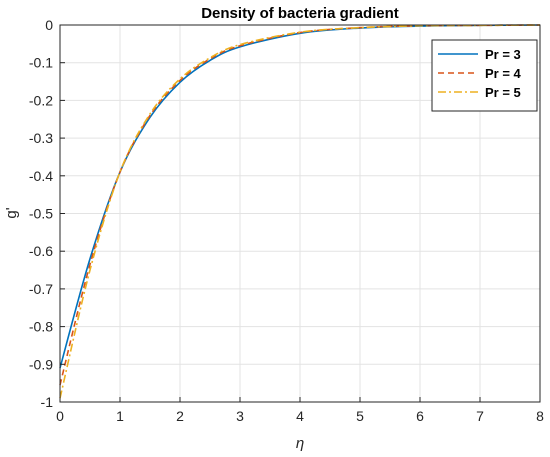 Image resolution: width=550 pixels, height=457 pixels. I want to click on x-tick-label: 5, so click(360, 416).